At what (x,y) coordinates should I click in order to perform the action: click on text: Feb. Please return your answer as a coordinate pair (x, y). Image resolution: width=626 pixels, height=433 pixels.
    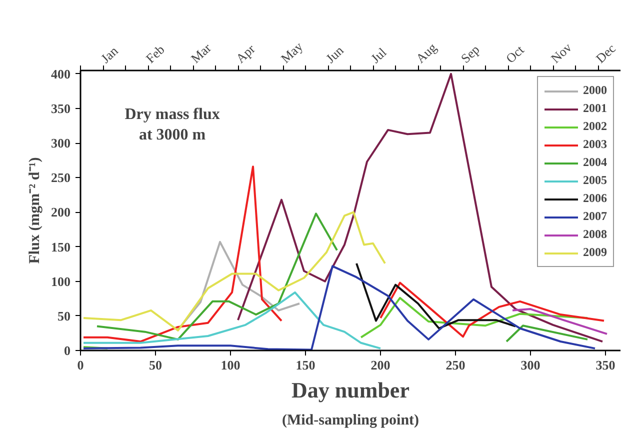
    Looking at the image, I should click on (155, 54).